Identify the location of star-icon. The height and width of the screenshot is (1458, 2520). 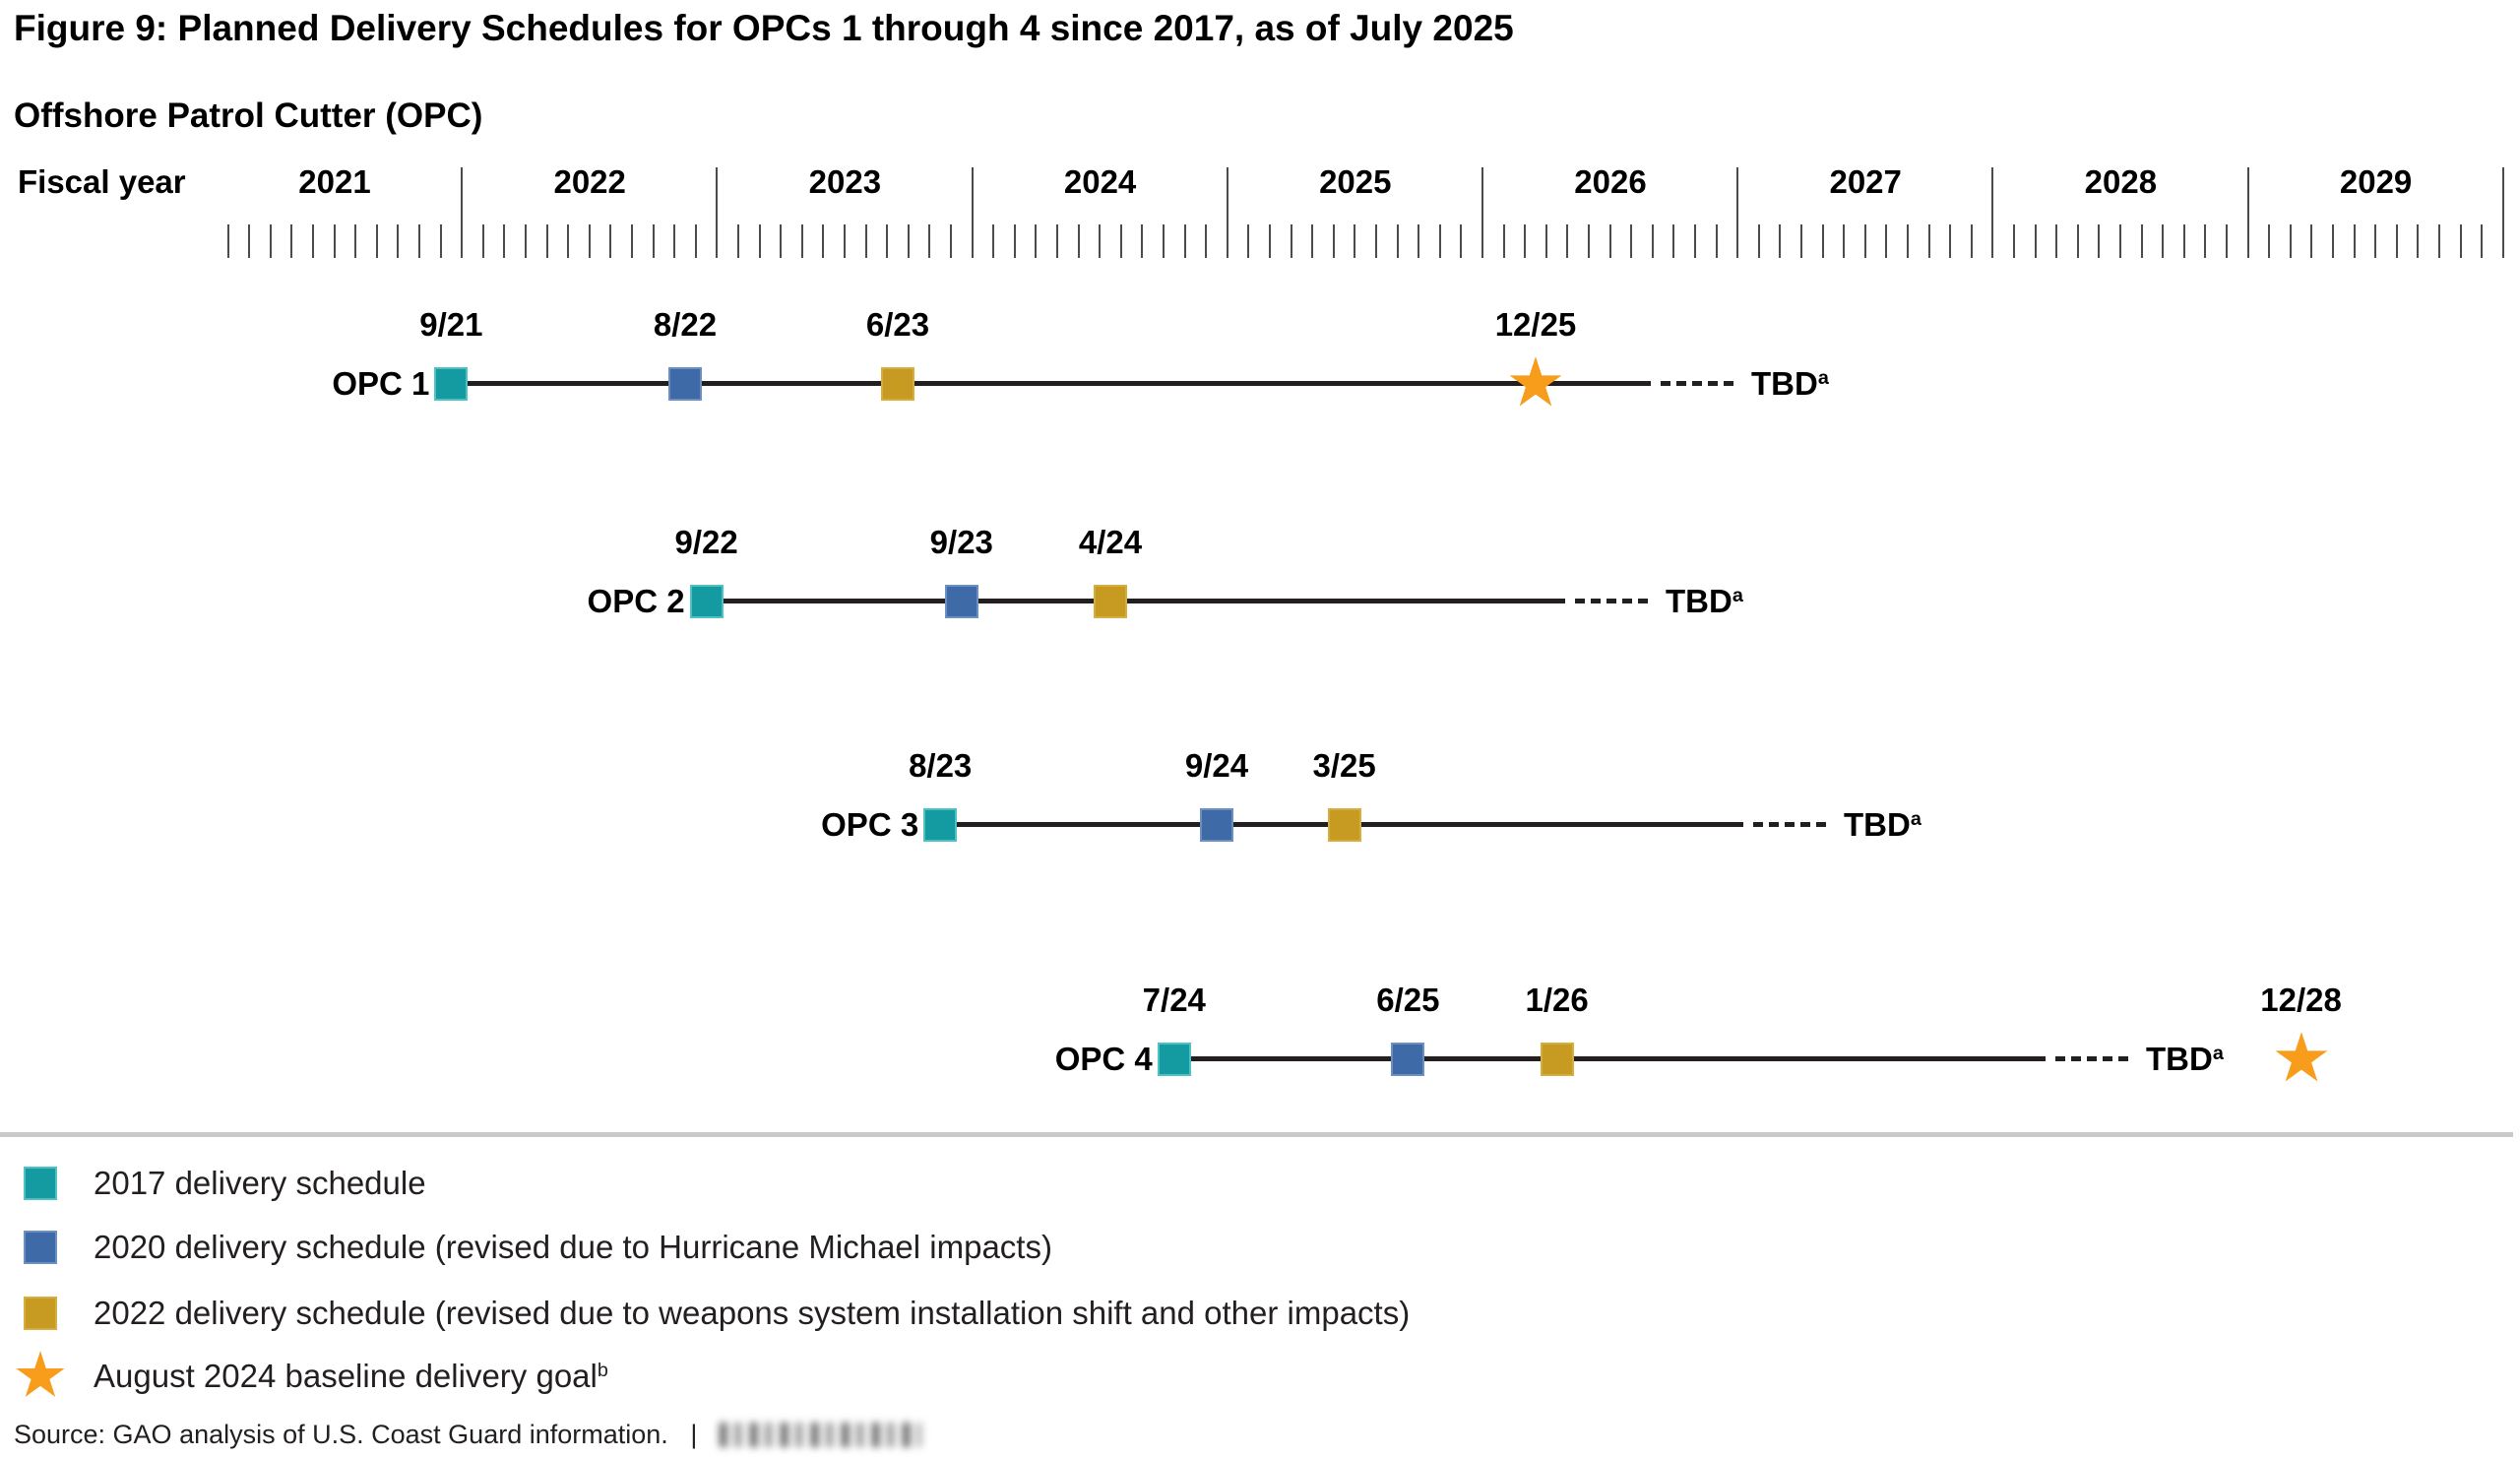
(40, 1374).